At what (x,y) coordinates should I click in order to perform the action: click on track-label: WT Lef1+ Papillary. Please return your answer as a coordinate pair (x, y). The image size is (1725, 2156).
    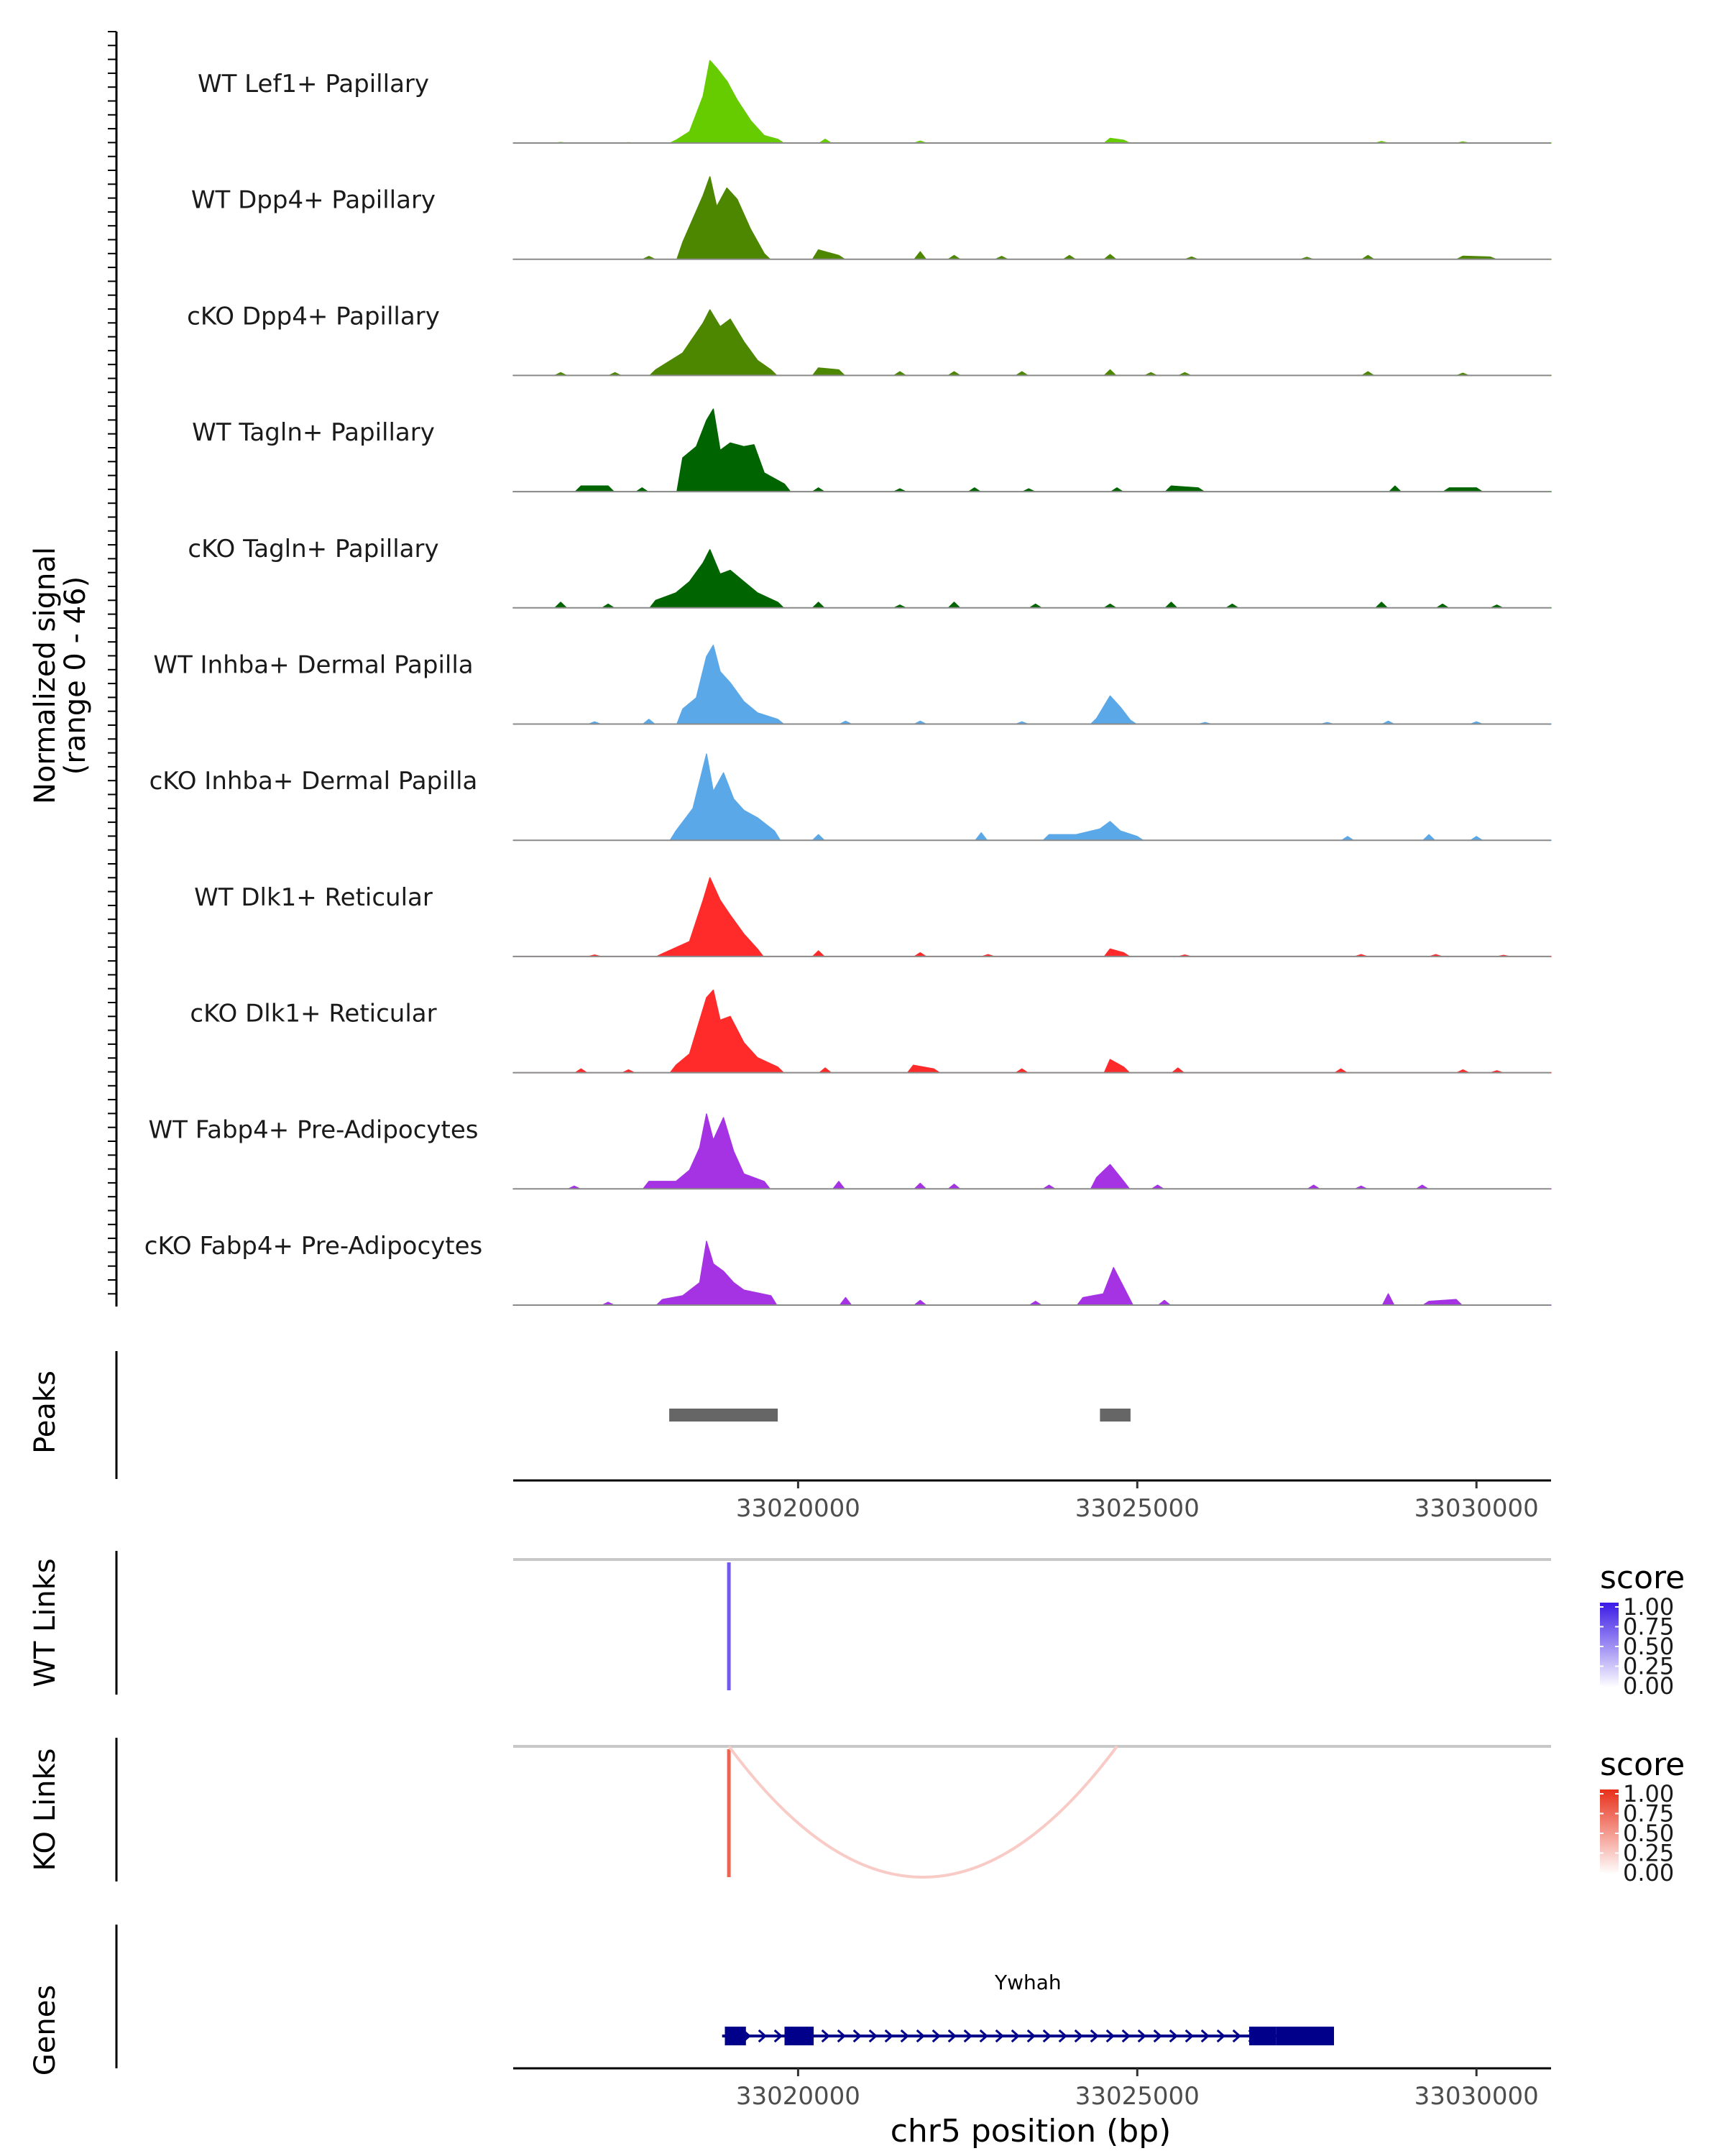
    Looking at the image, I should click on (313, 84).